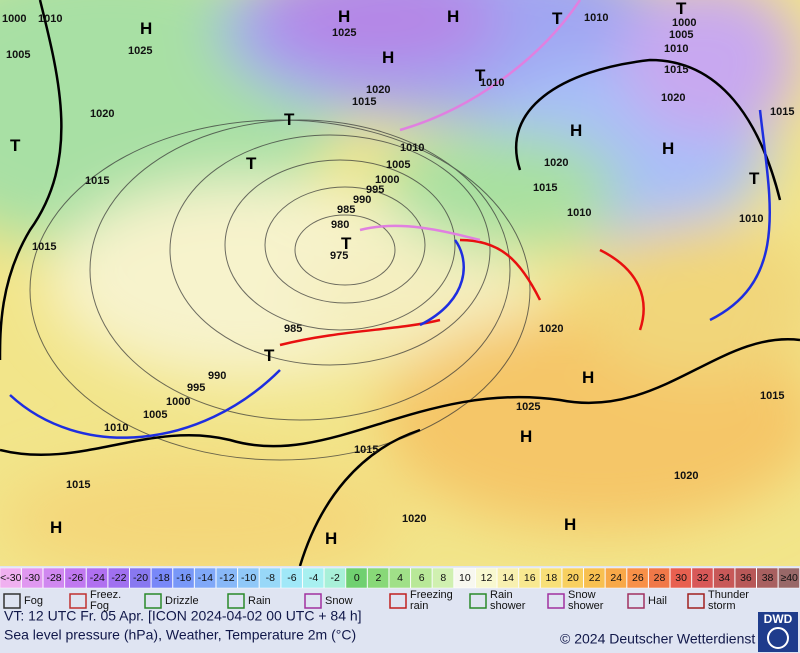 The image size is (800, 653). Describe the element at coordinates (205, 578) in the screenshot. I see `scale-label: -14` at that location.